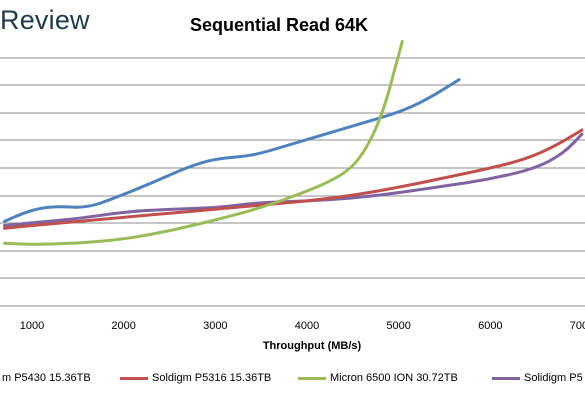  I want to click on x-tick-label: 2000, so click(123, 326).